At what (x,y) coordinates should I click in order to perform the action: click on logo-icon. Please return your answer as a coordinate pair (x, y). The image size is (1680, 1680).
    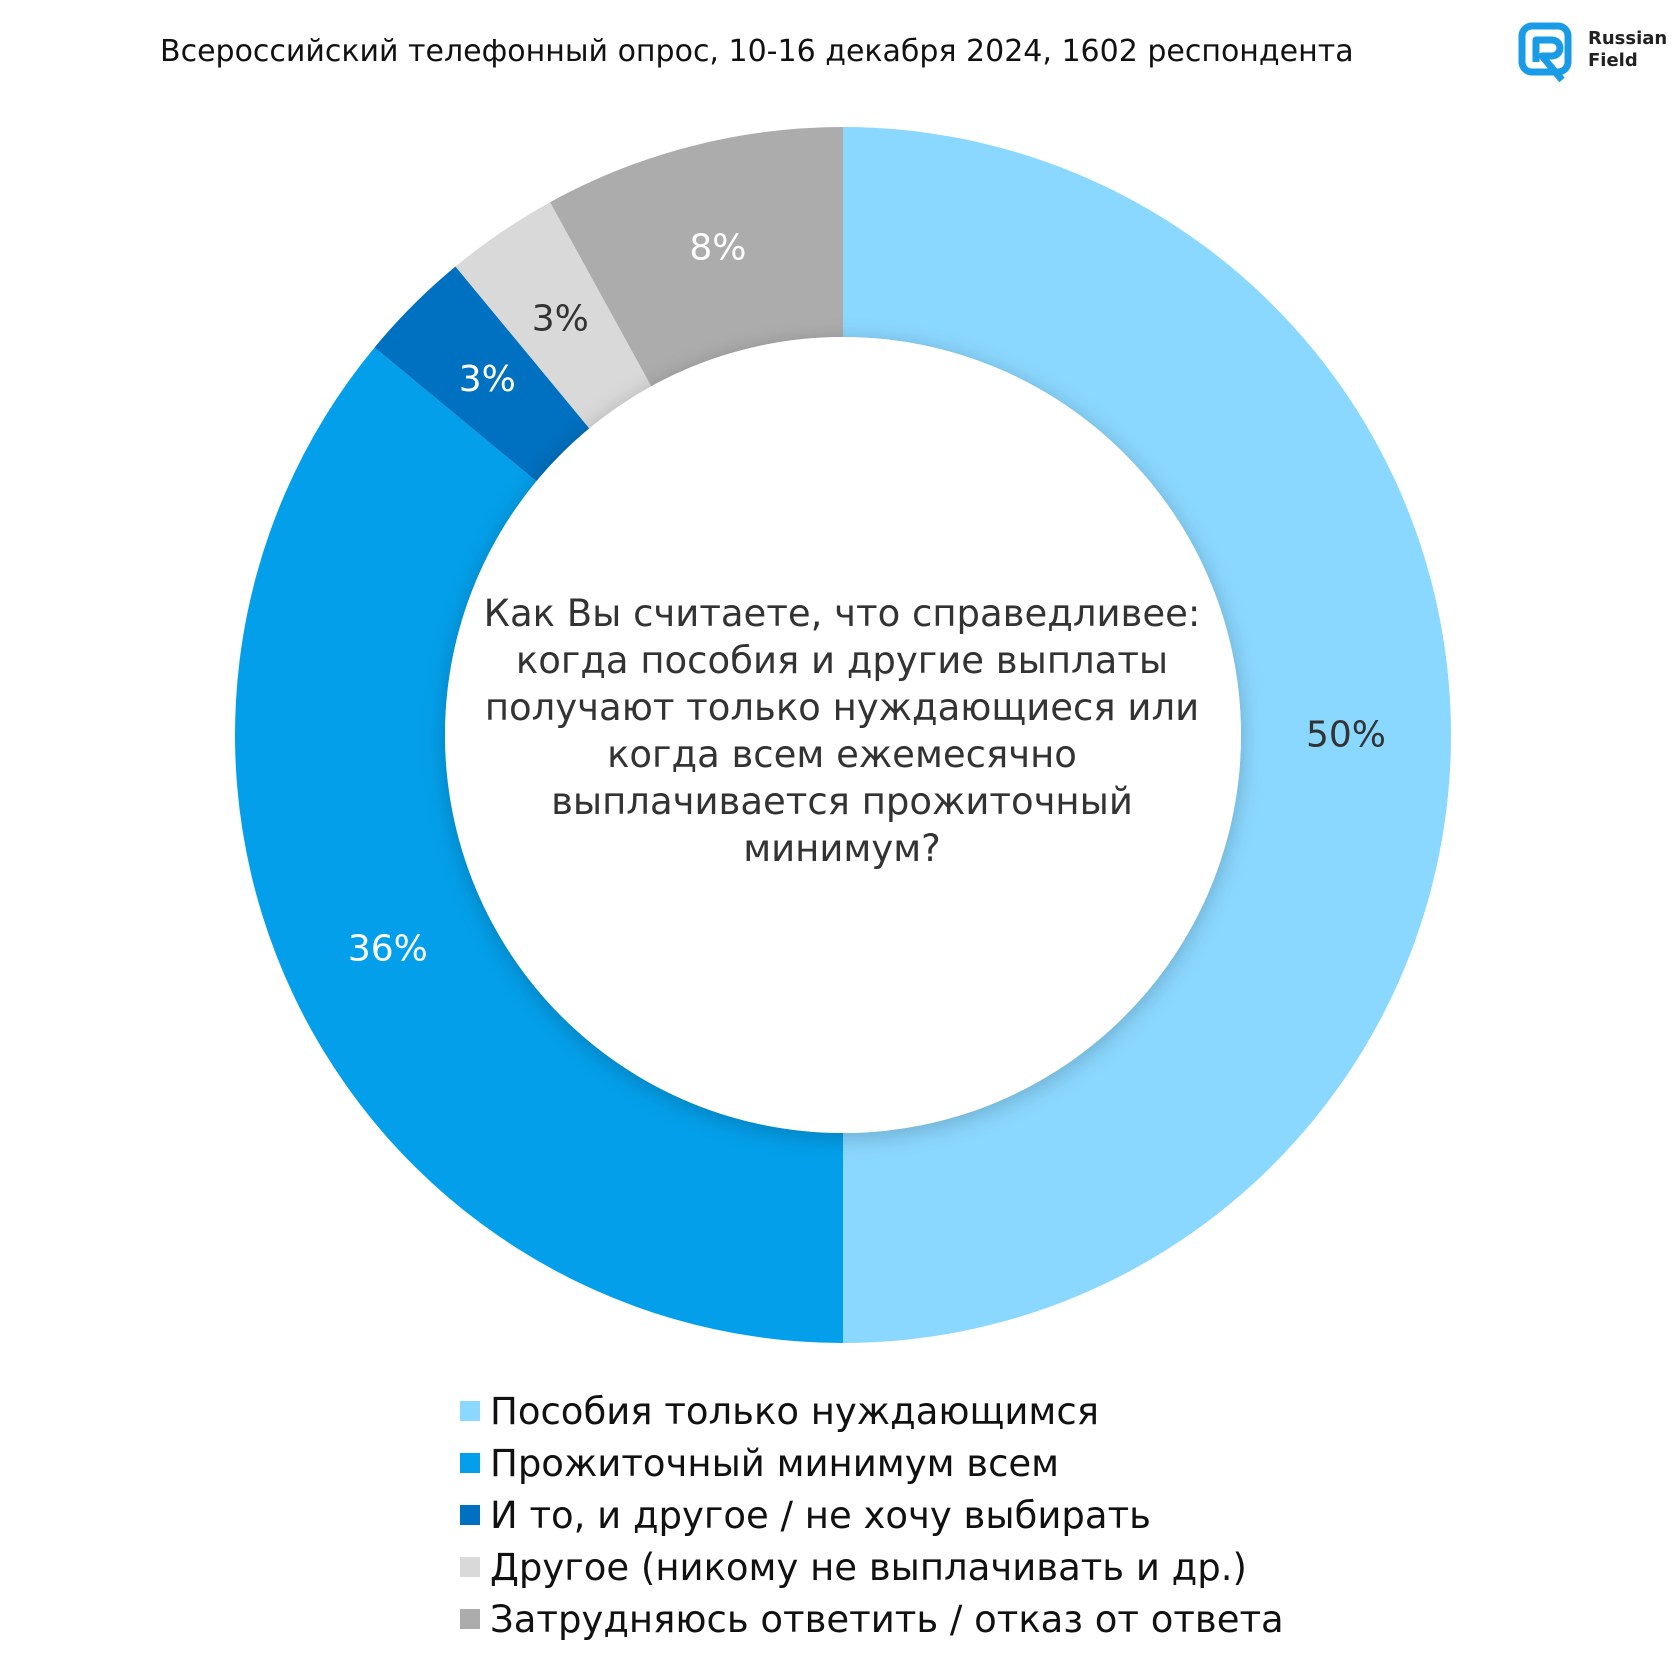
    Looking at the image, I should click on (1545, 52).